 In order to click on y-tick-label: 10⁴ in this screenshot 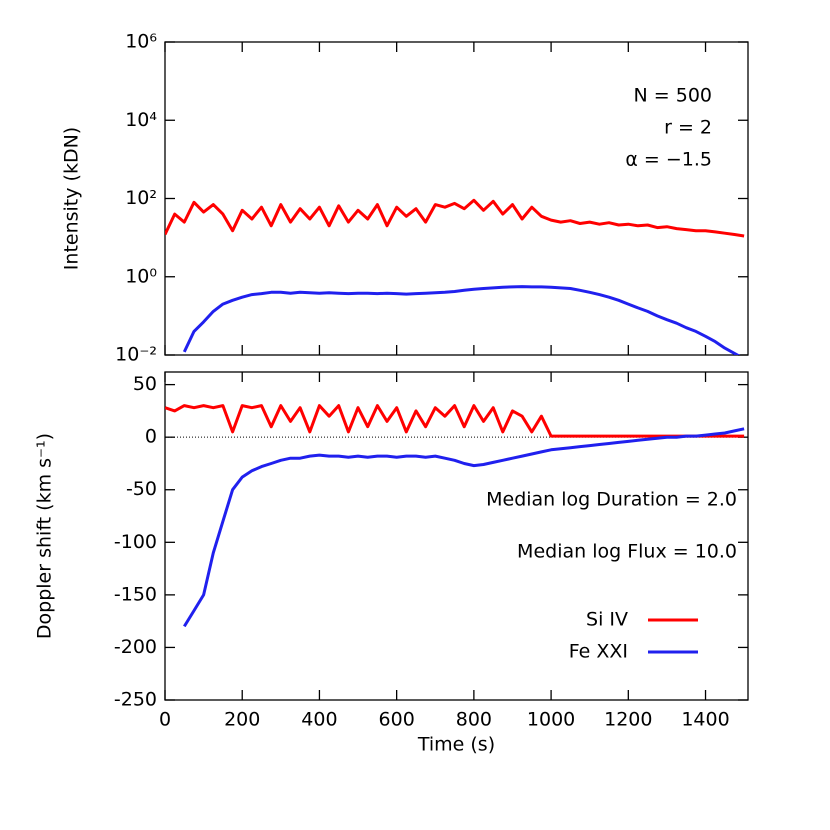, I will do `click(141, 120)`.